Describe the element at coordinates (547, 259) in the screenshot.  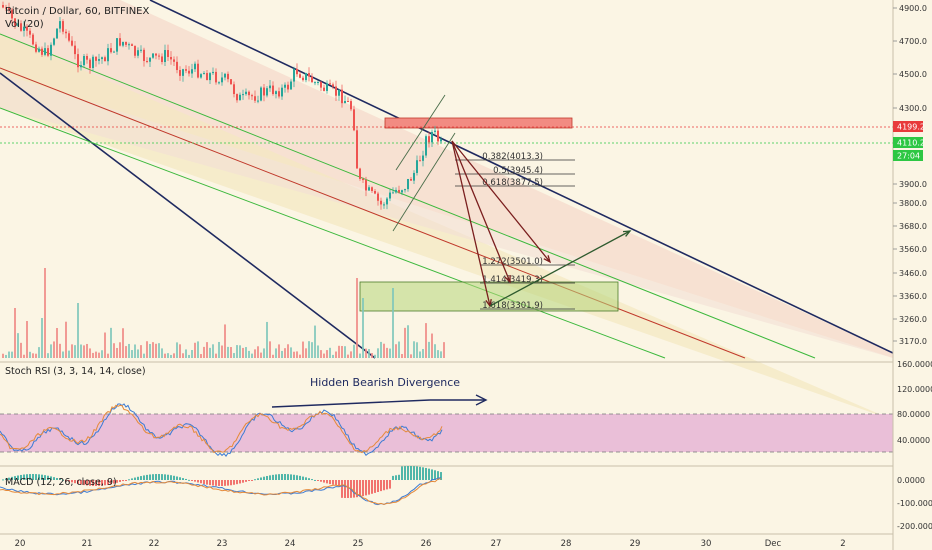
I see `arrowhead` at that location.